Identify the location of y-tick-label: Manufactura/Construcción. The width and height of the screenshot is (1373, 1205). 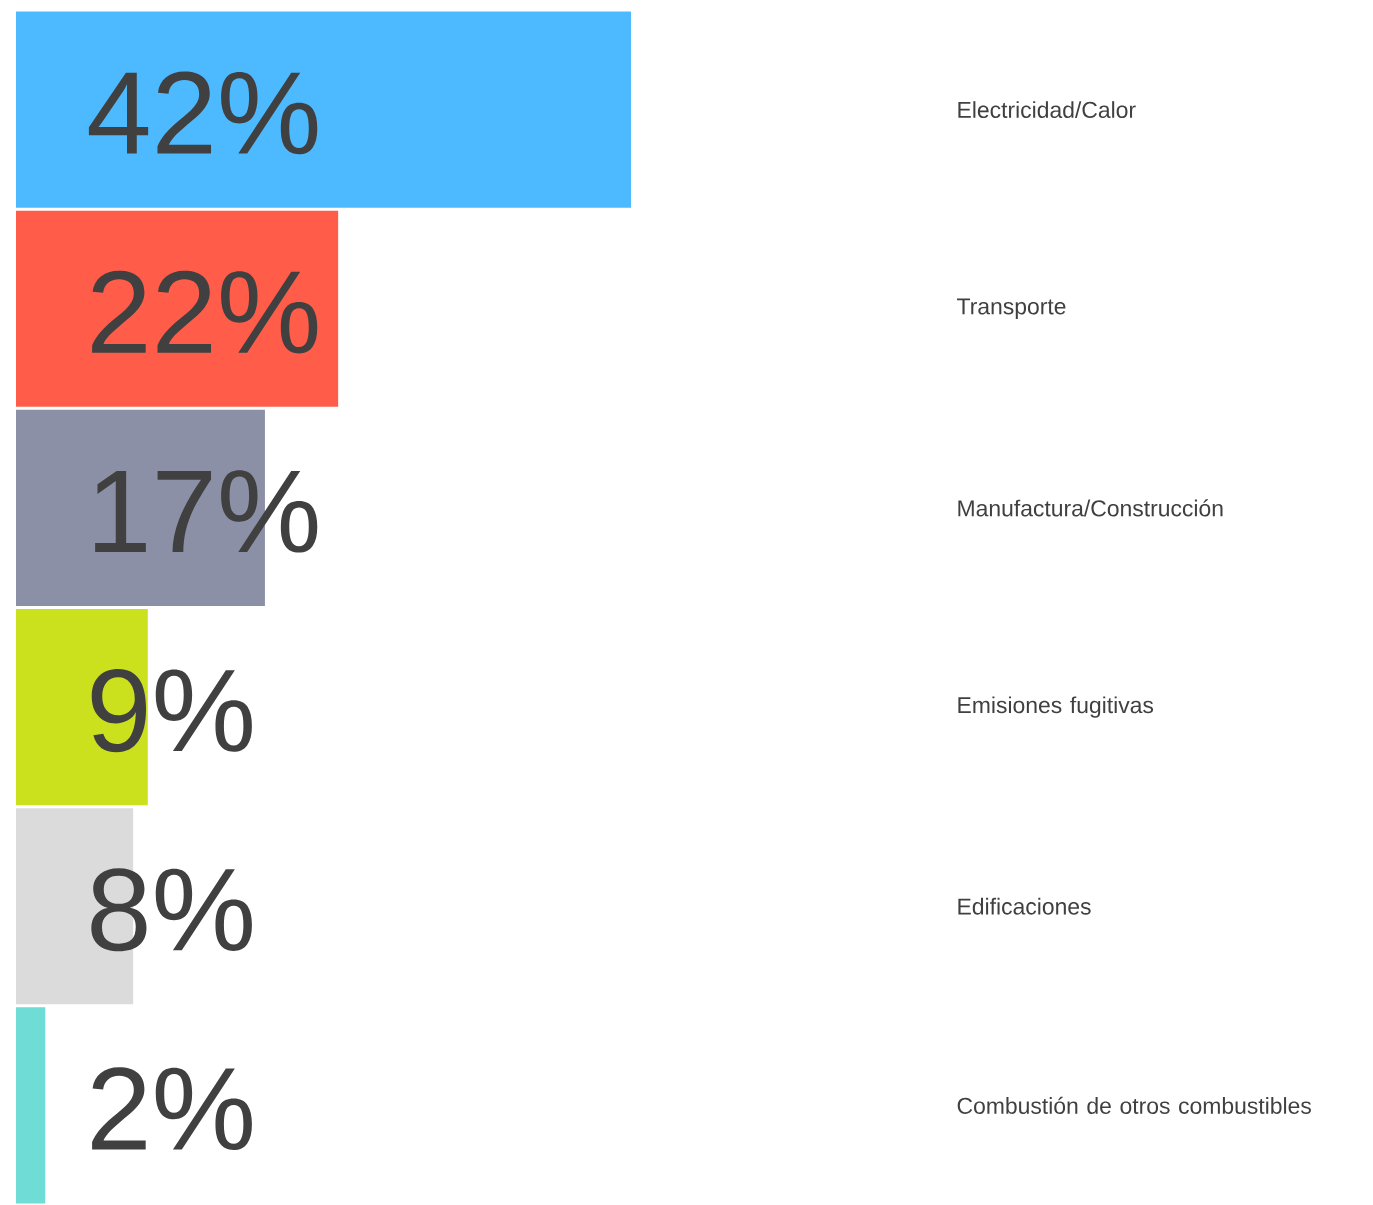
(1090, 508).